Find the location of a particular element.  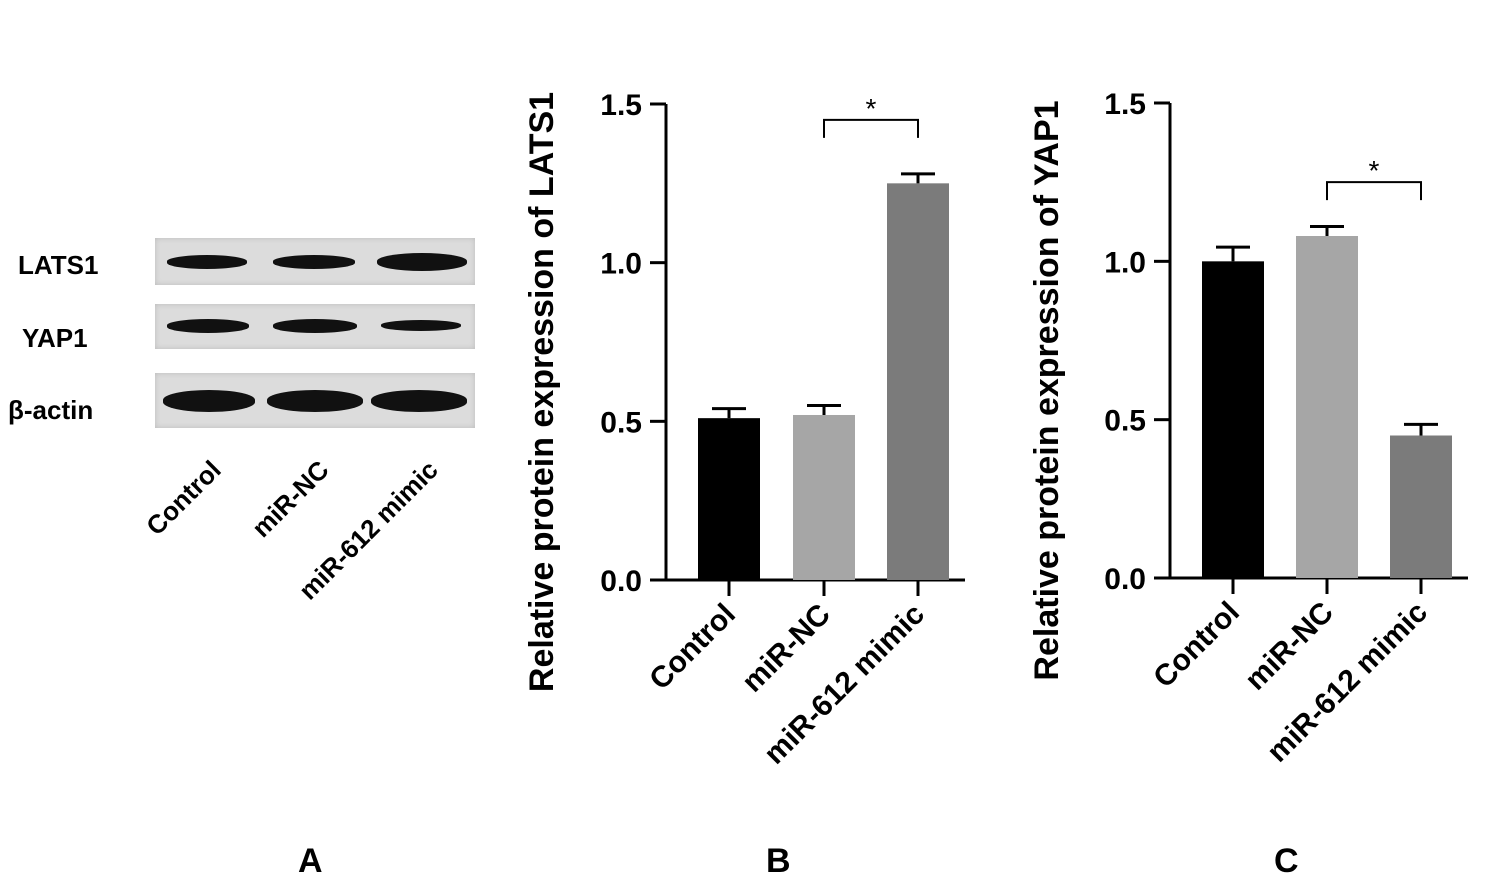

y-axis-label: Relative protein expression of LATS1 is located at coordinates (542, 392).